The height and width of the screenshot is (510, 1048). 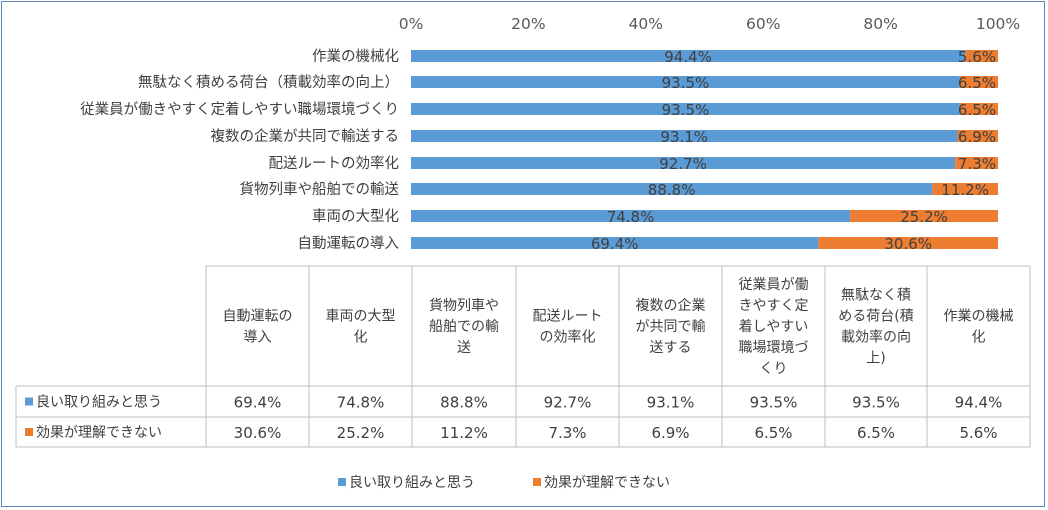 I want to click on table-value-cell: 25.2%, so click(x=361, y=433).